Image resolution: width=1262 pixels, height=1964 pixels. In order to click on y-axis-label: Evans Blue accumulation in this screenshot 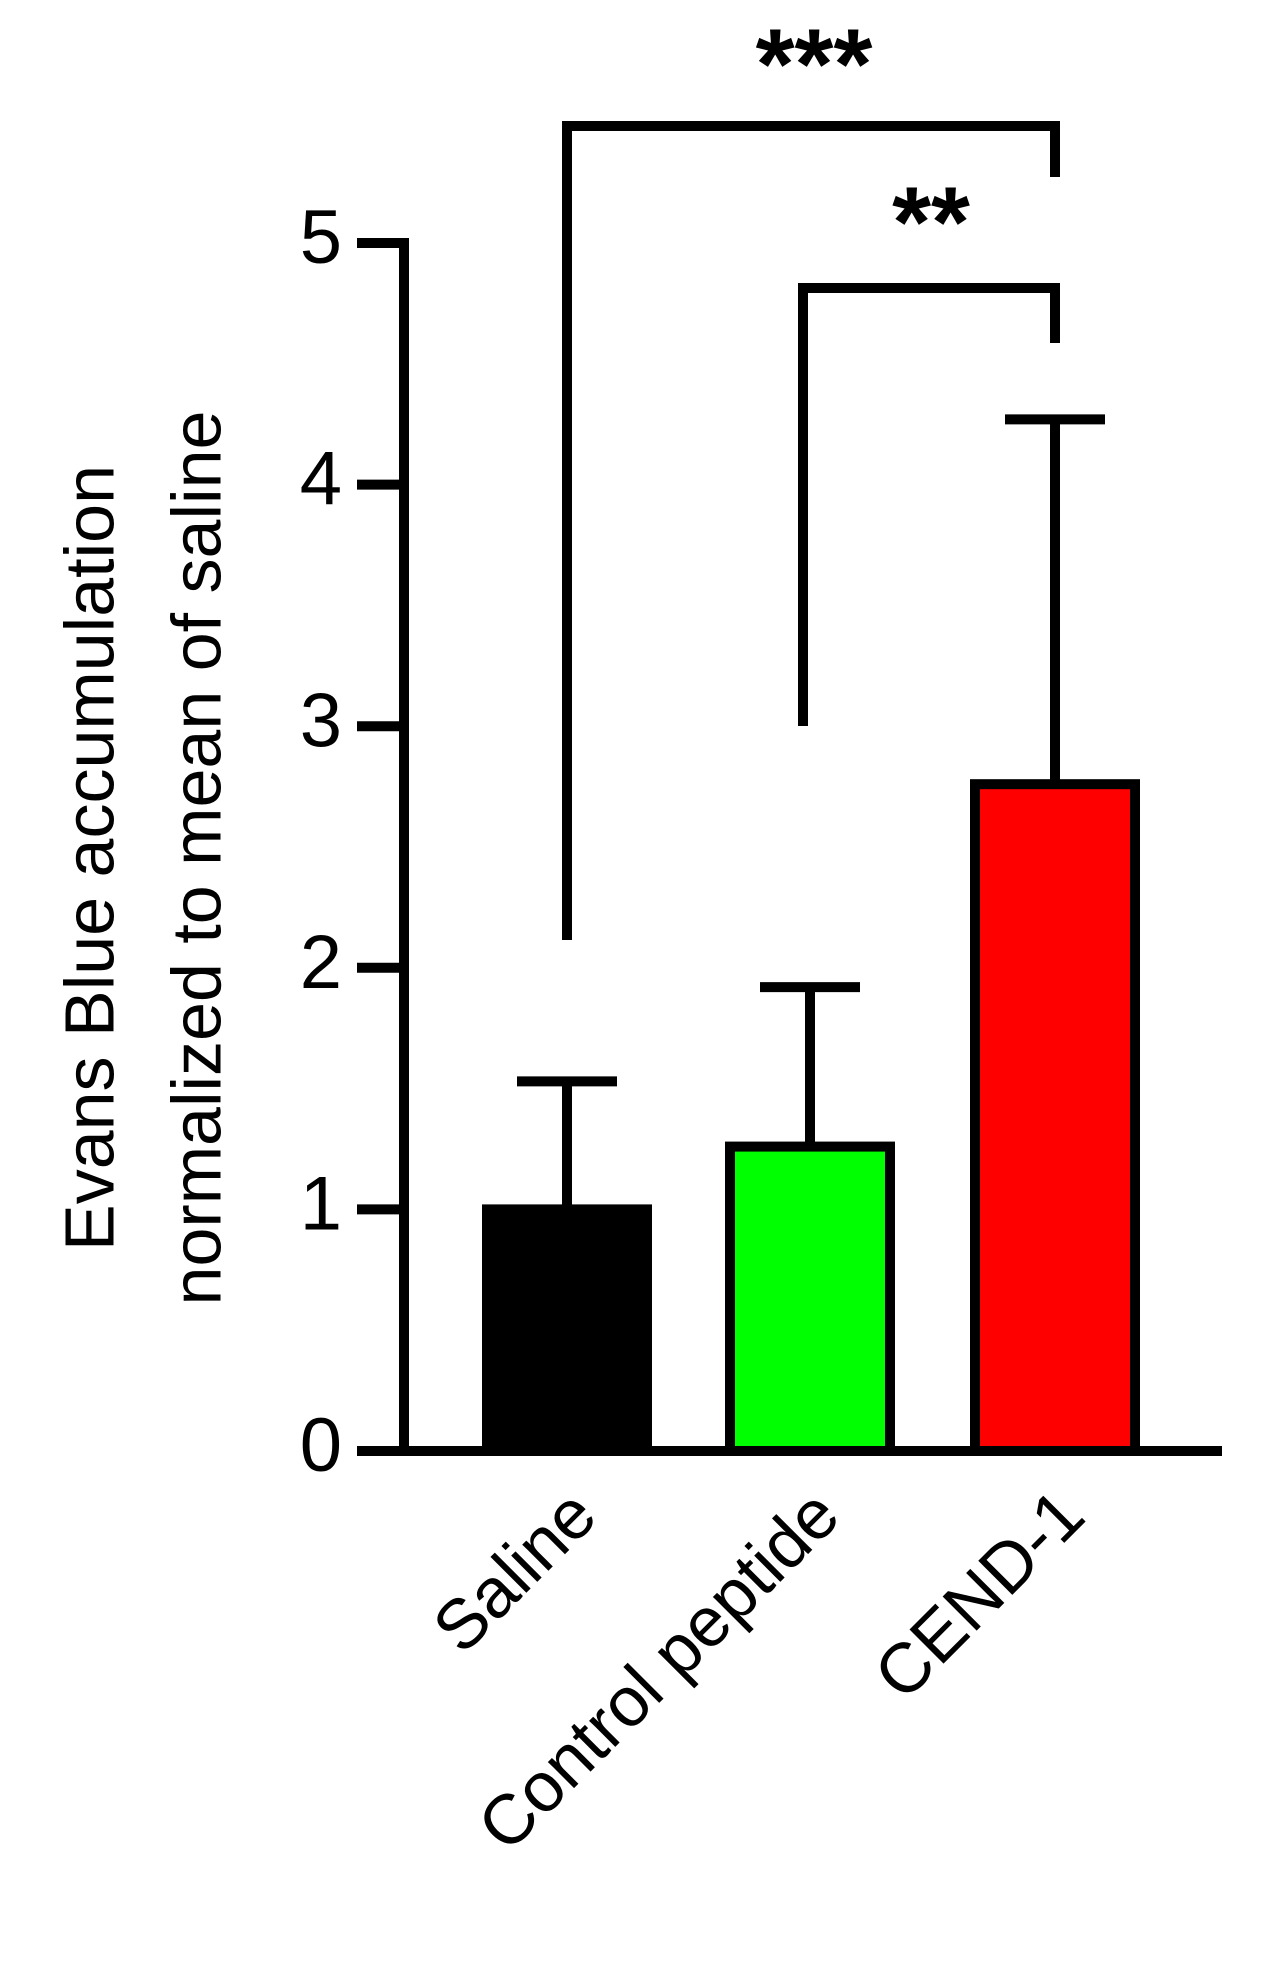, I will do `click(89, 858)`.